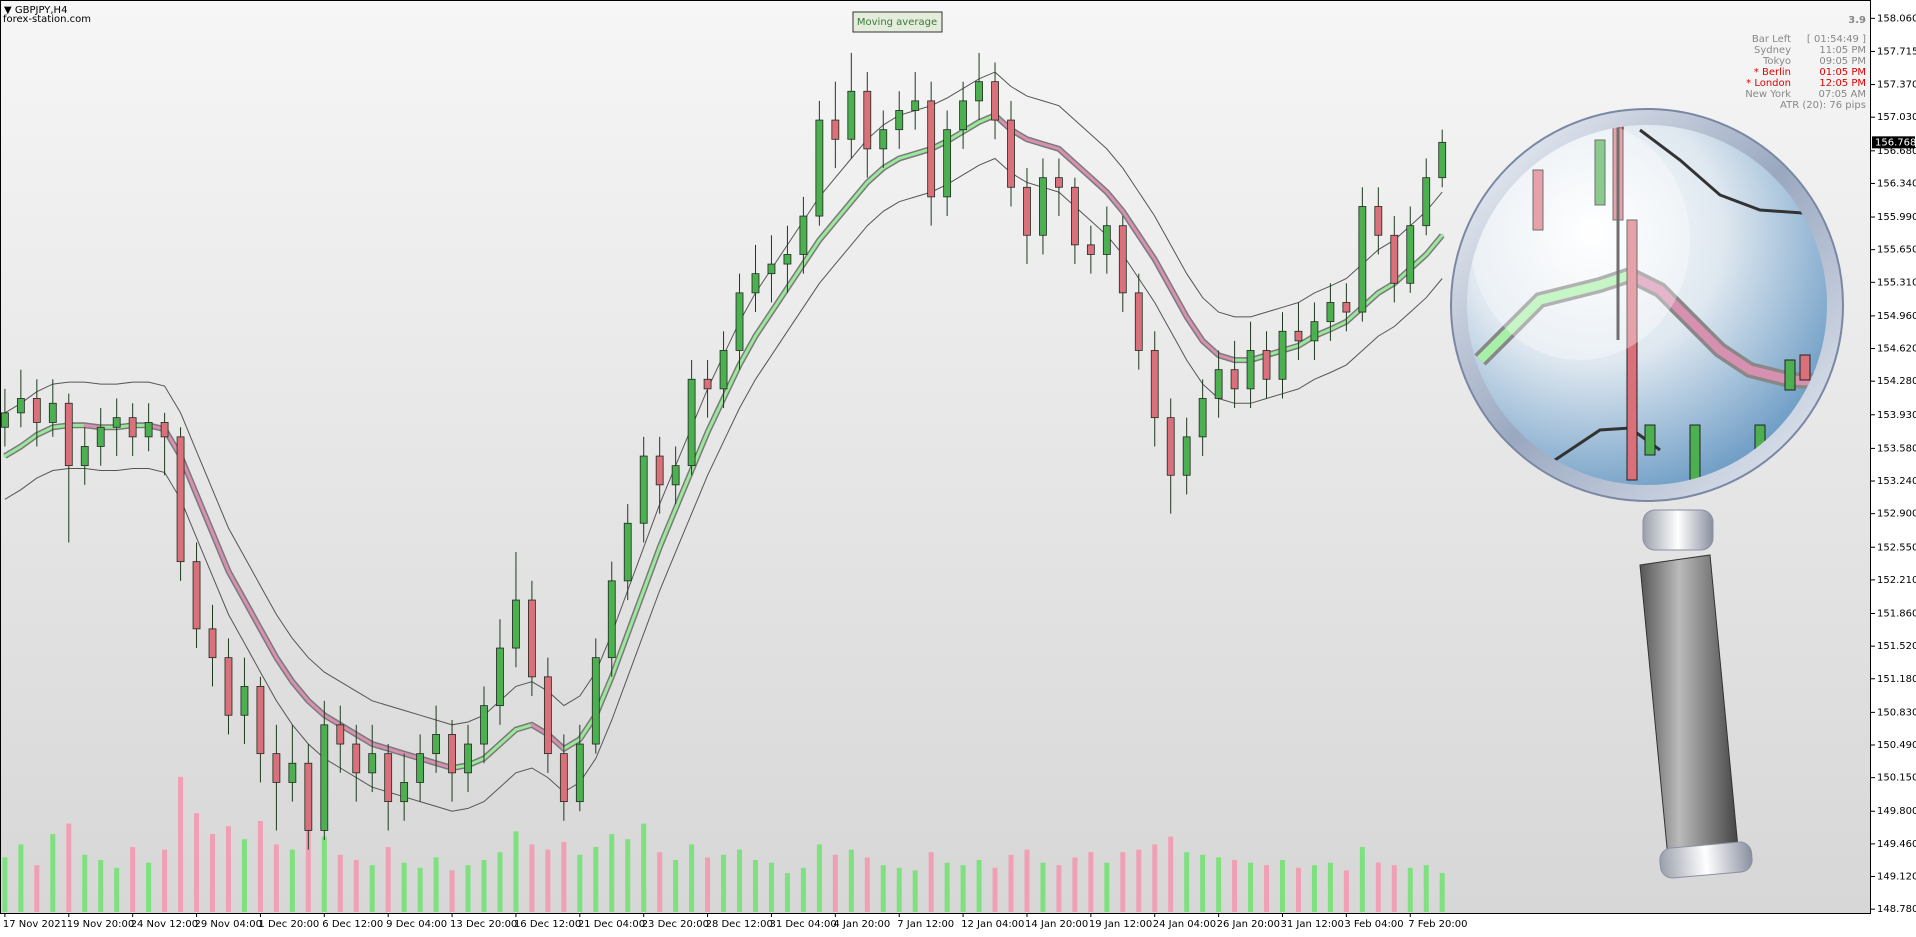 The image size is (1916, 937). Describe the element at coordinates (1842, 94) in the screenshot. I see `info-value: 07:05 AM` at that location.